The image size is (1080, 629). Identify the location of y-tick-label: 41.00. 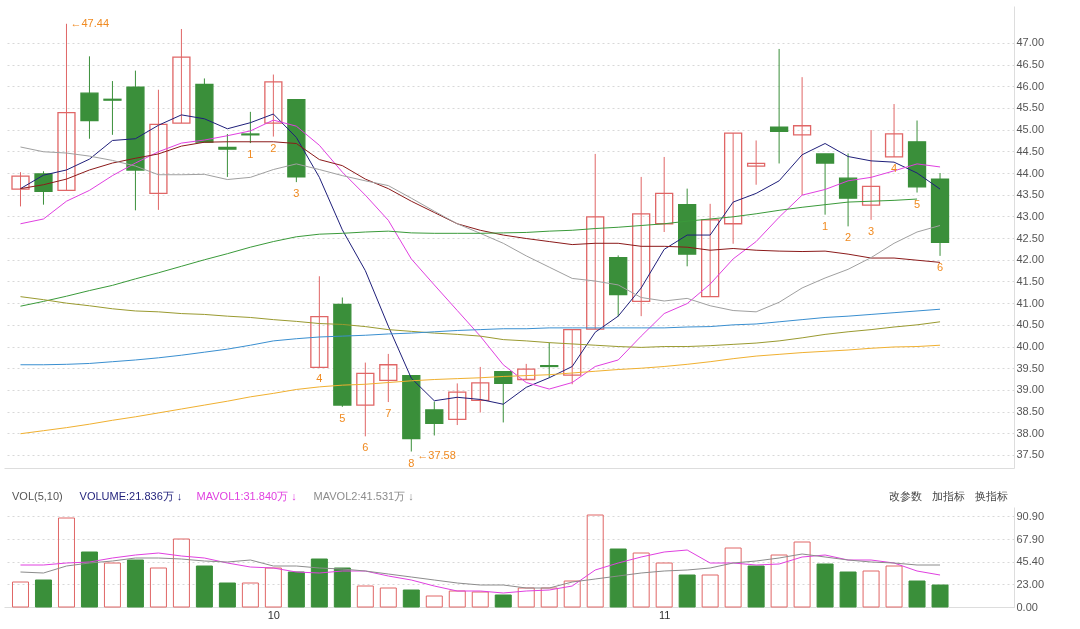
(1030, 302).